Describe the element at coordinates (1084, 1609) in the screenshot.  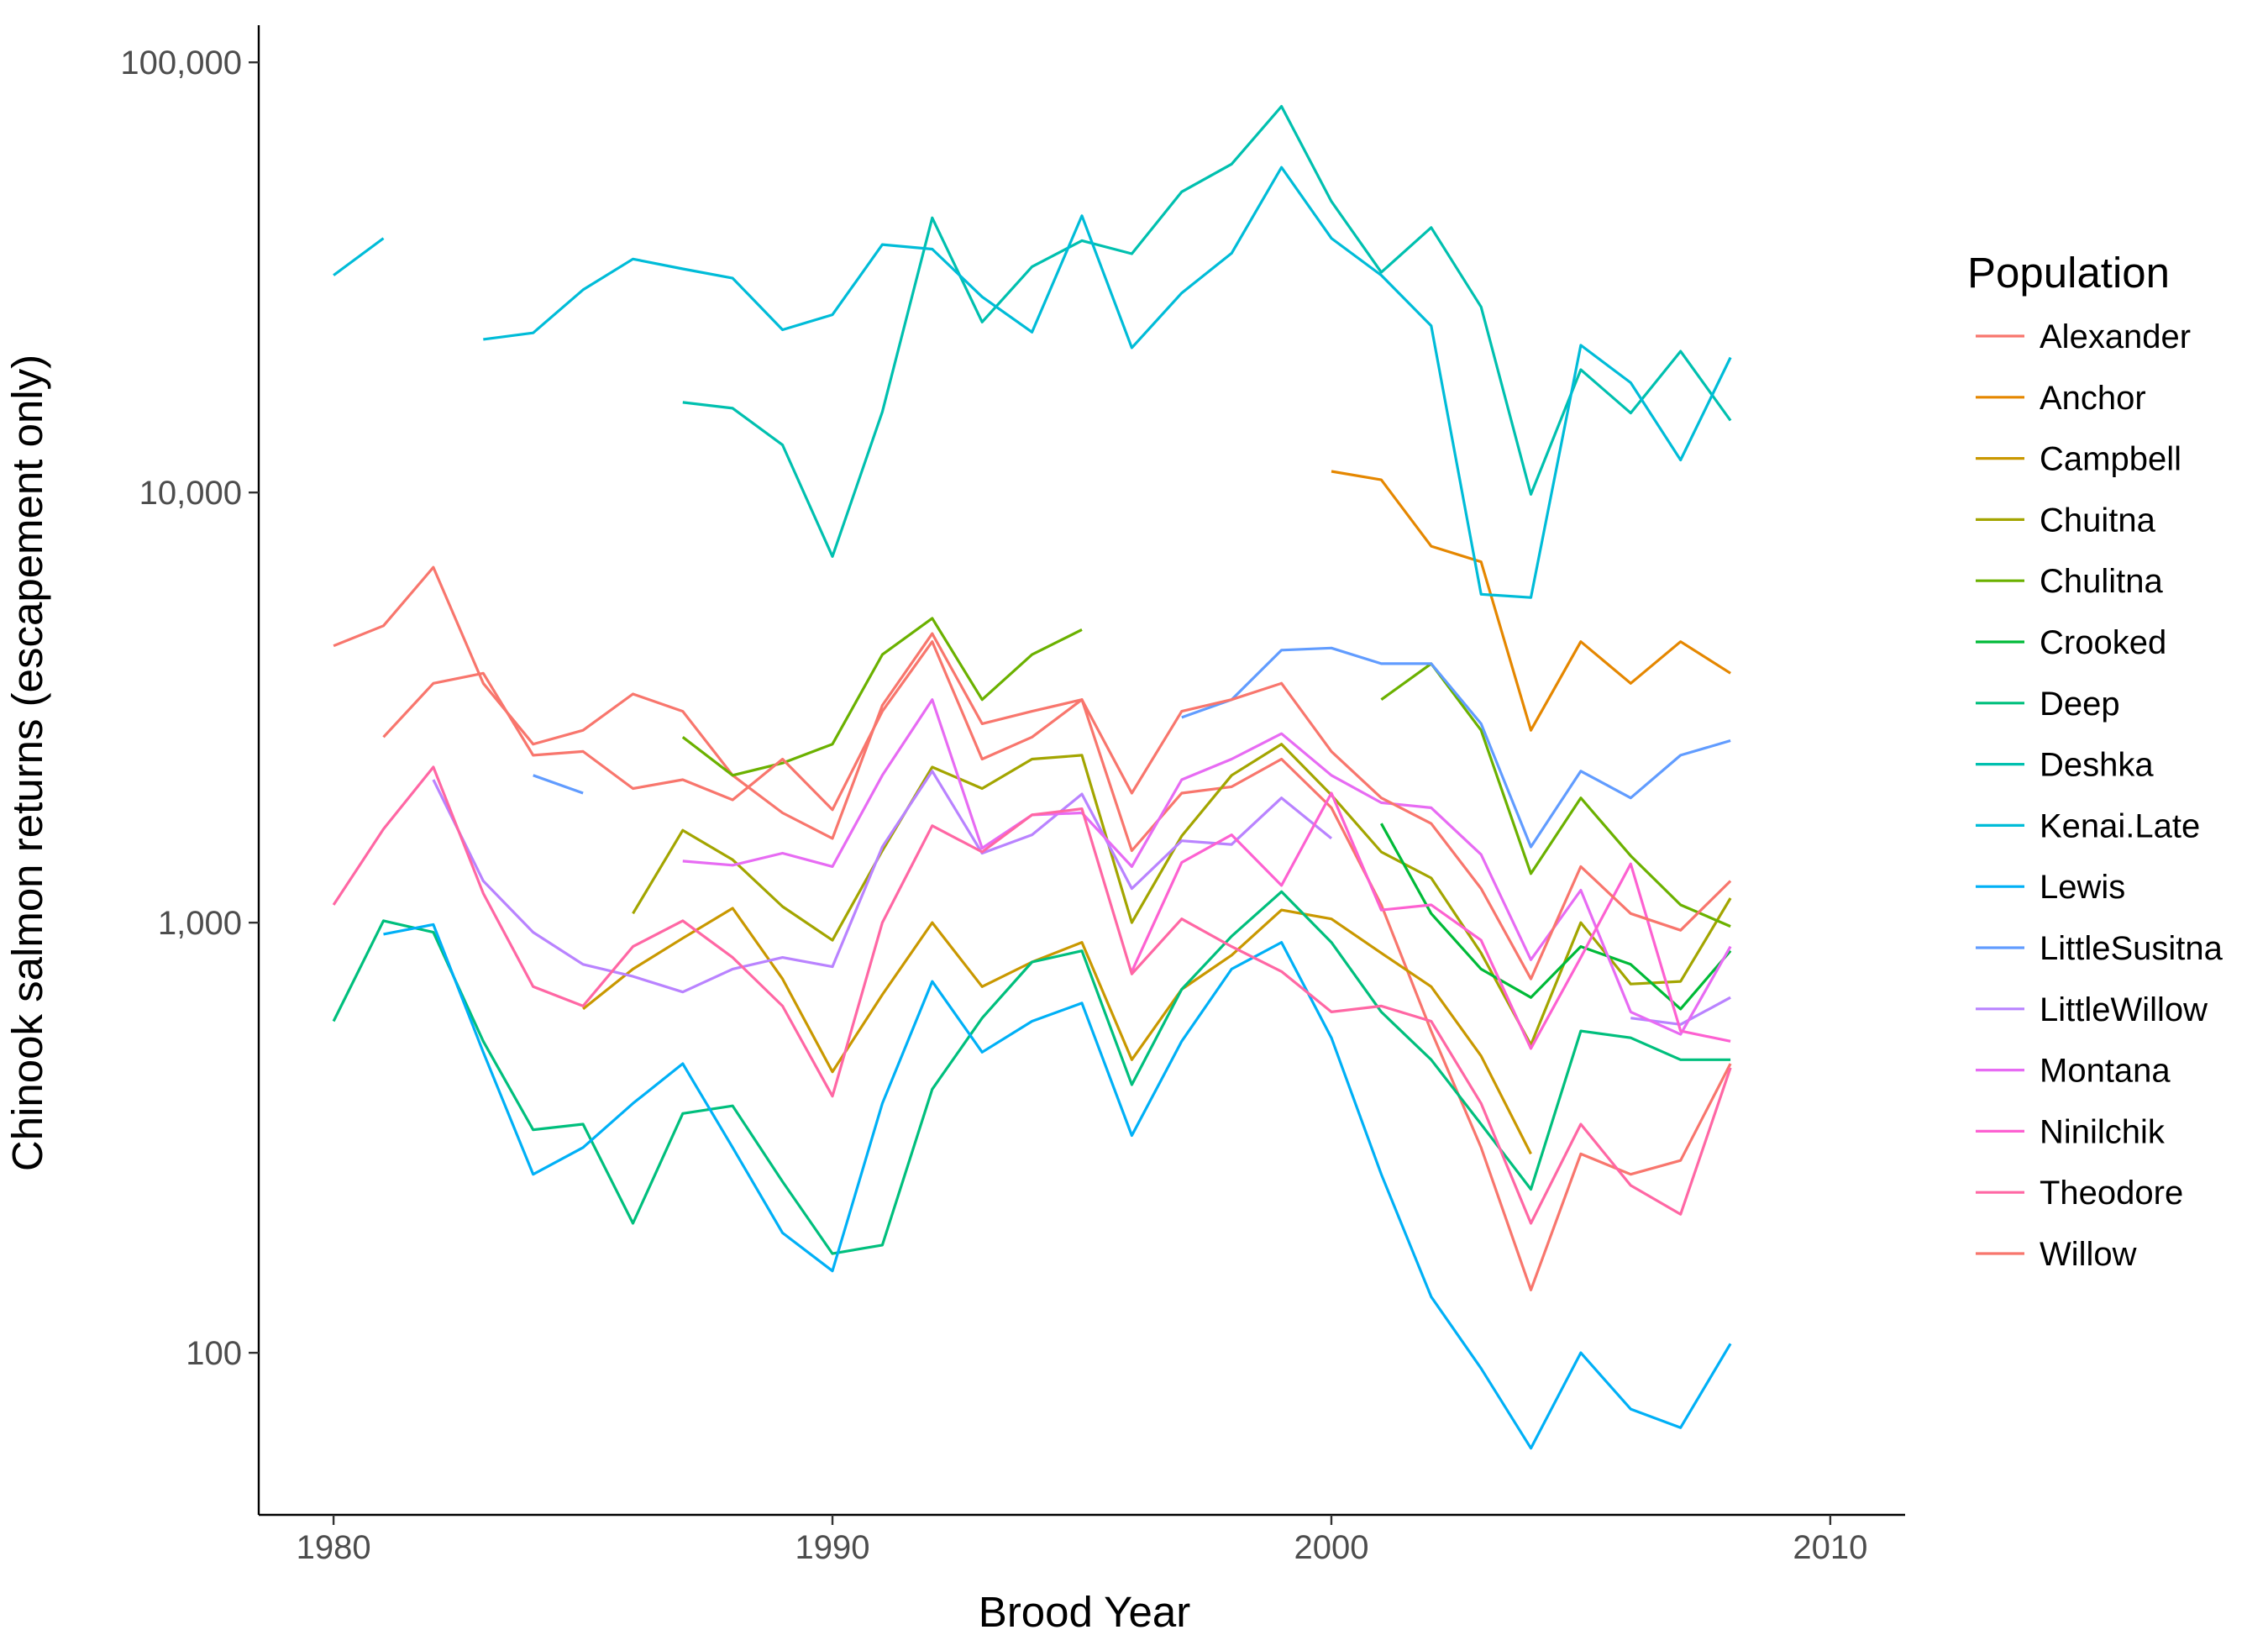
I see `x-axis-title: Brood Year` at that location.